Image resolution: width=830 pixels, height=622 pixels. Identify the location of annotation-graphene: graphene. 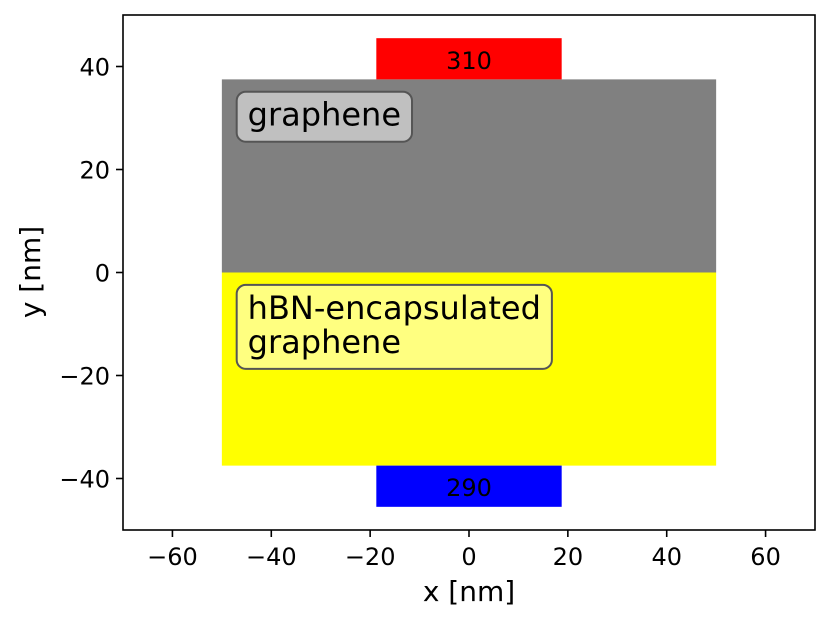
(324, 116).